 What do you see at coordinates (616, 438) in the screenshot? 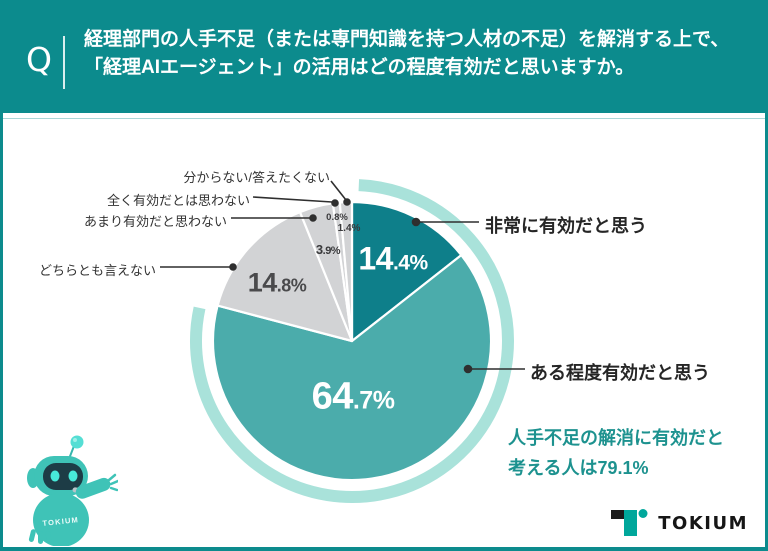
I see `summary-annotation-line1: 人手不足の解消に有効だと` at bounding box center [616, 438].